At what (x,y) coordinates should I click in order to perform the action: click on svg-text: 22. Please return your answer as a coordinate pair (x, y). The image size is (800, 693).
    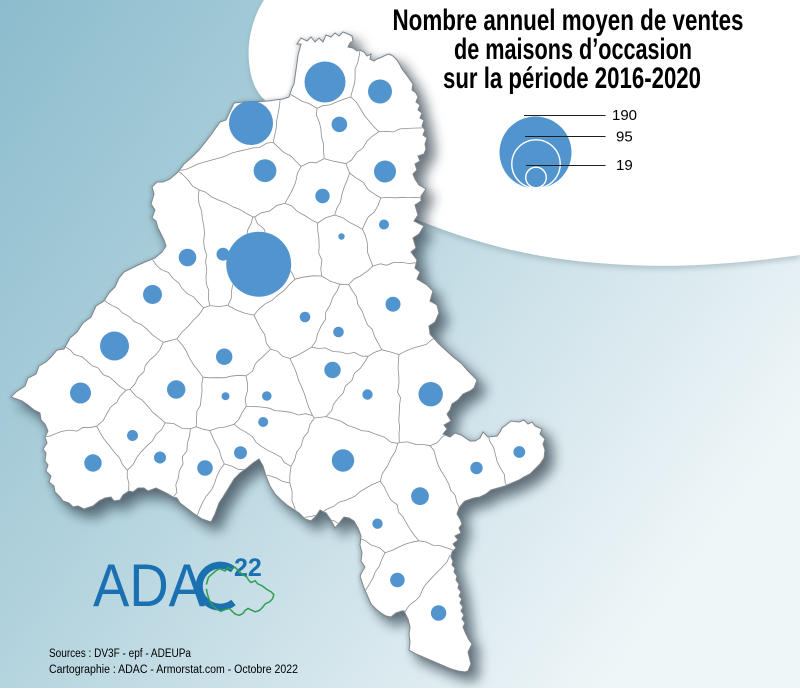
    Looking at the image, I should click on (248, 568).